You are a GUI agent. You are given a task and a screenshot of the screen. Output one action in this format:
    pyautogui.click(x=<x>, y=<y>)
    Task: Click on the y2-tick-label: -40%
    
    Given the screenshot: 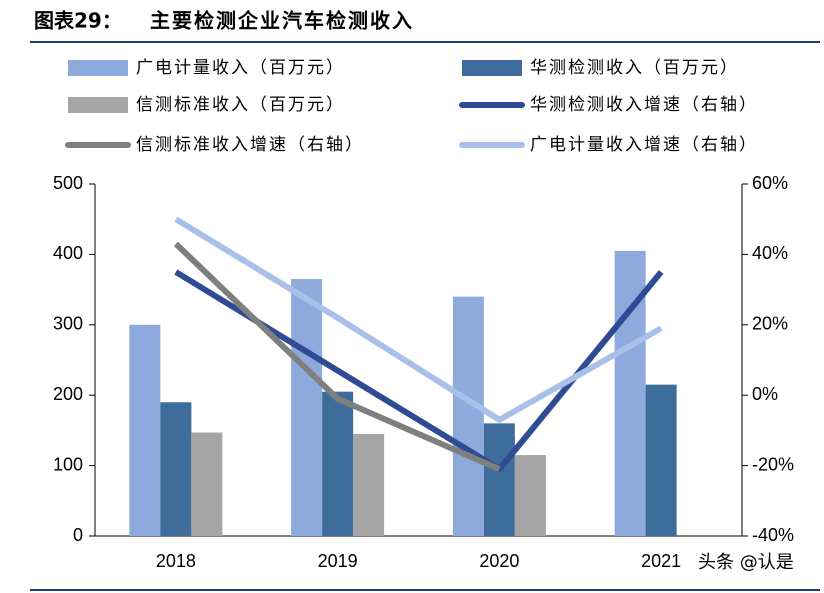 What is the action you would take?
    pyautogui.click(x=773, y=535)
    